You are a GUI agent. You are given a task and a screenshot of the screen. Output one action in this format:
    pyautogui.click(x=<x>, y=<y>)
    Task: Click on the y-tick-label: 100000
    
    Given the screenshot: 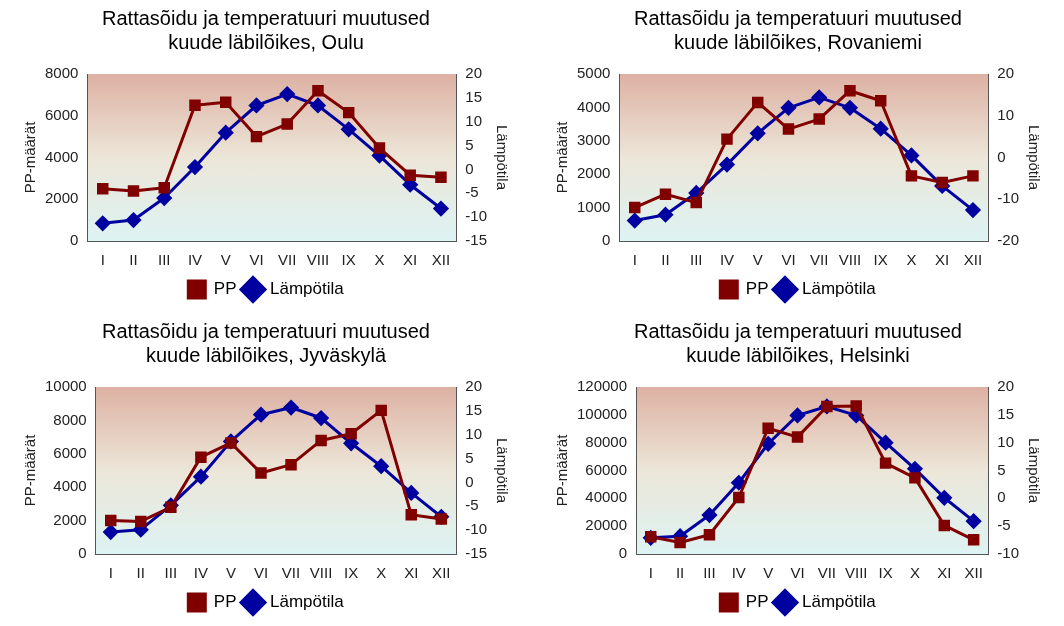 What is the action you would take?
    pyautogui.click(x=602, y=413)
    